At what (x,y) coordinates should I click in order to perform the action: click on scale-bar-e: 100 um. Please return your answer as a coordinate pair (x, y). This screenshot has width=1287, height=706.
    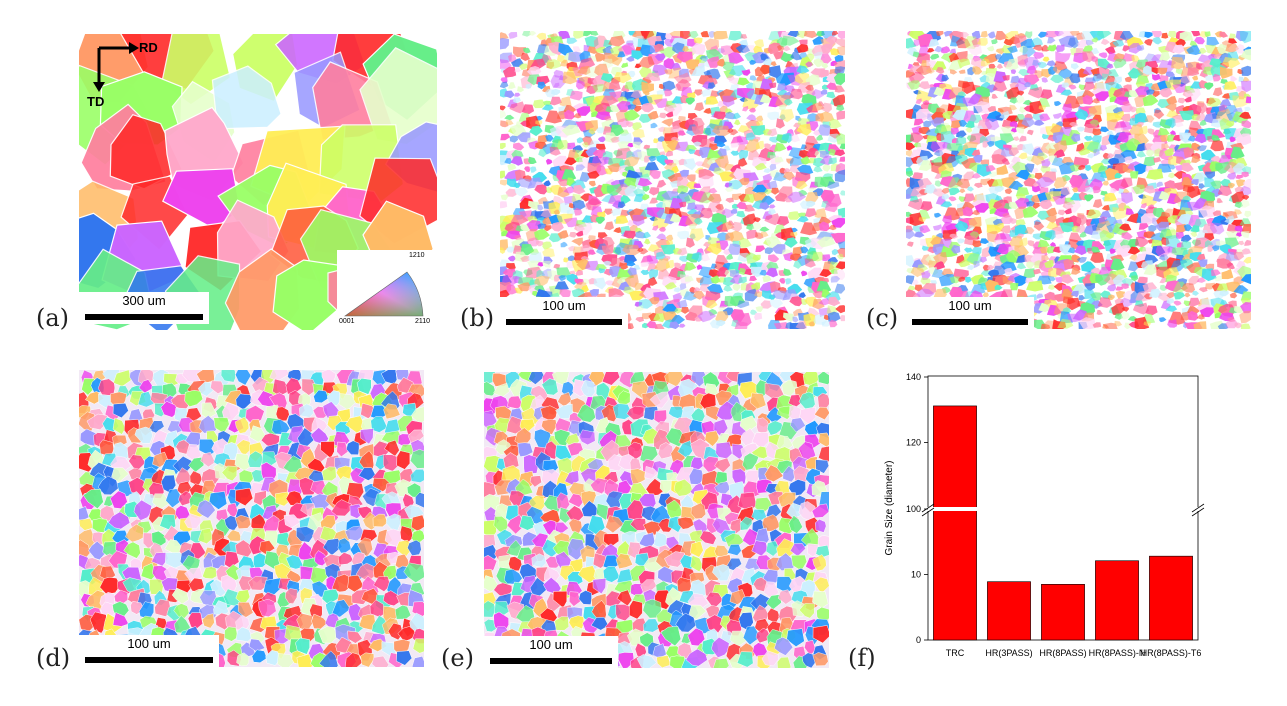
    Looking at the image, I should click on (551, 652).